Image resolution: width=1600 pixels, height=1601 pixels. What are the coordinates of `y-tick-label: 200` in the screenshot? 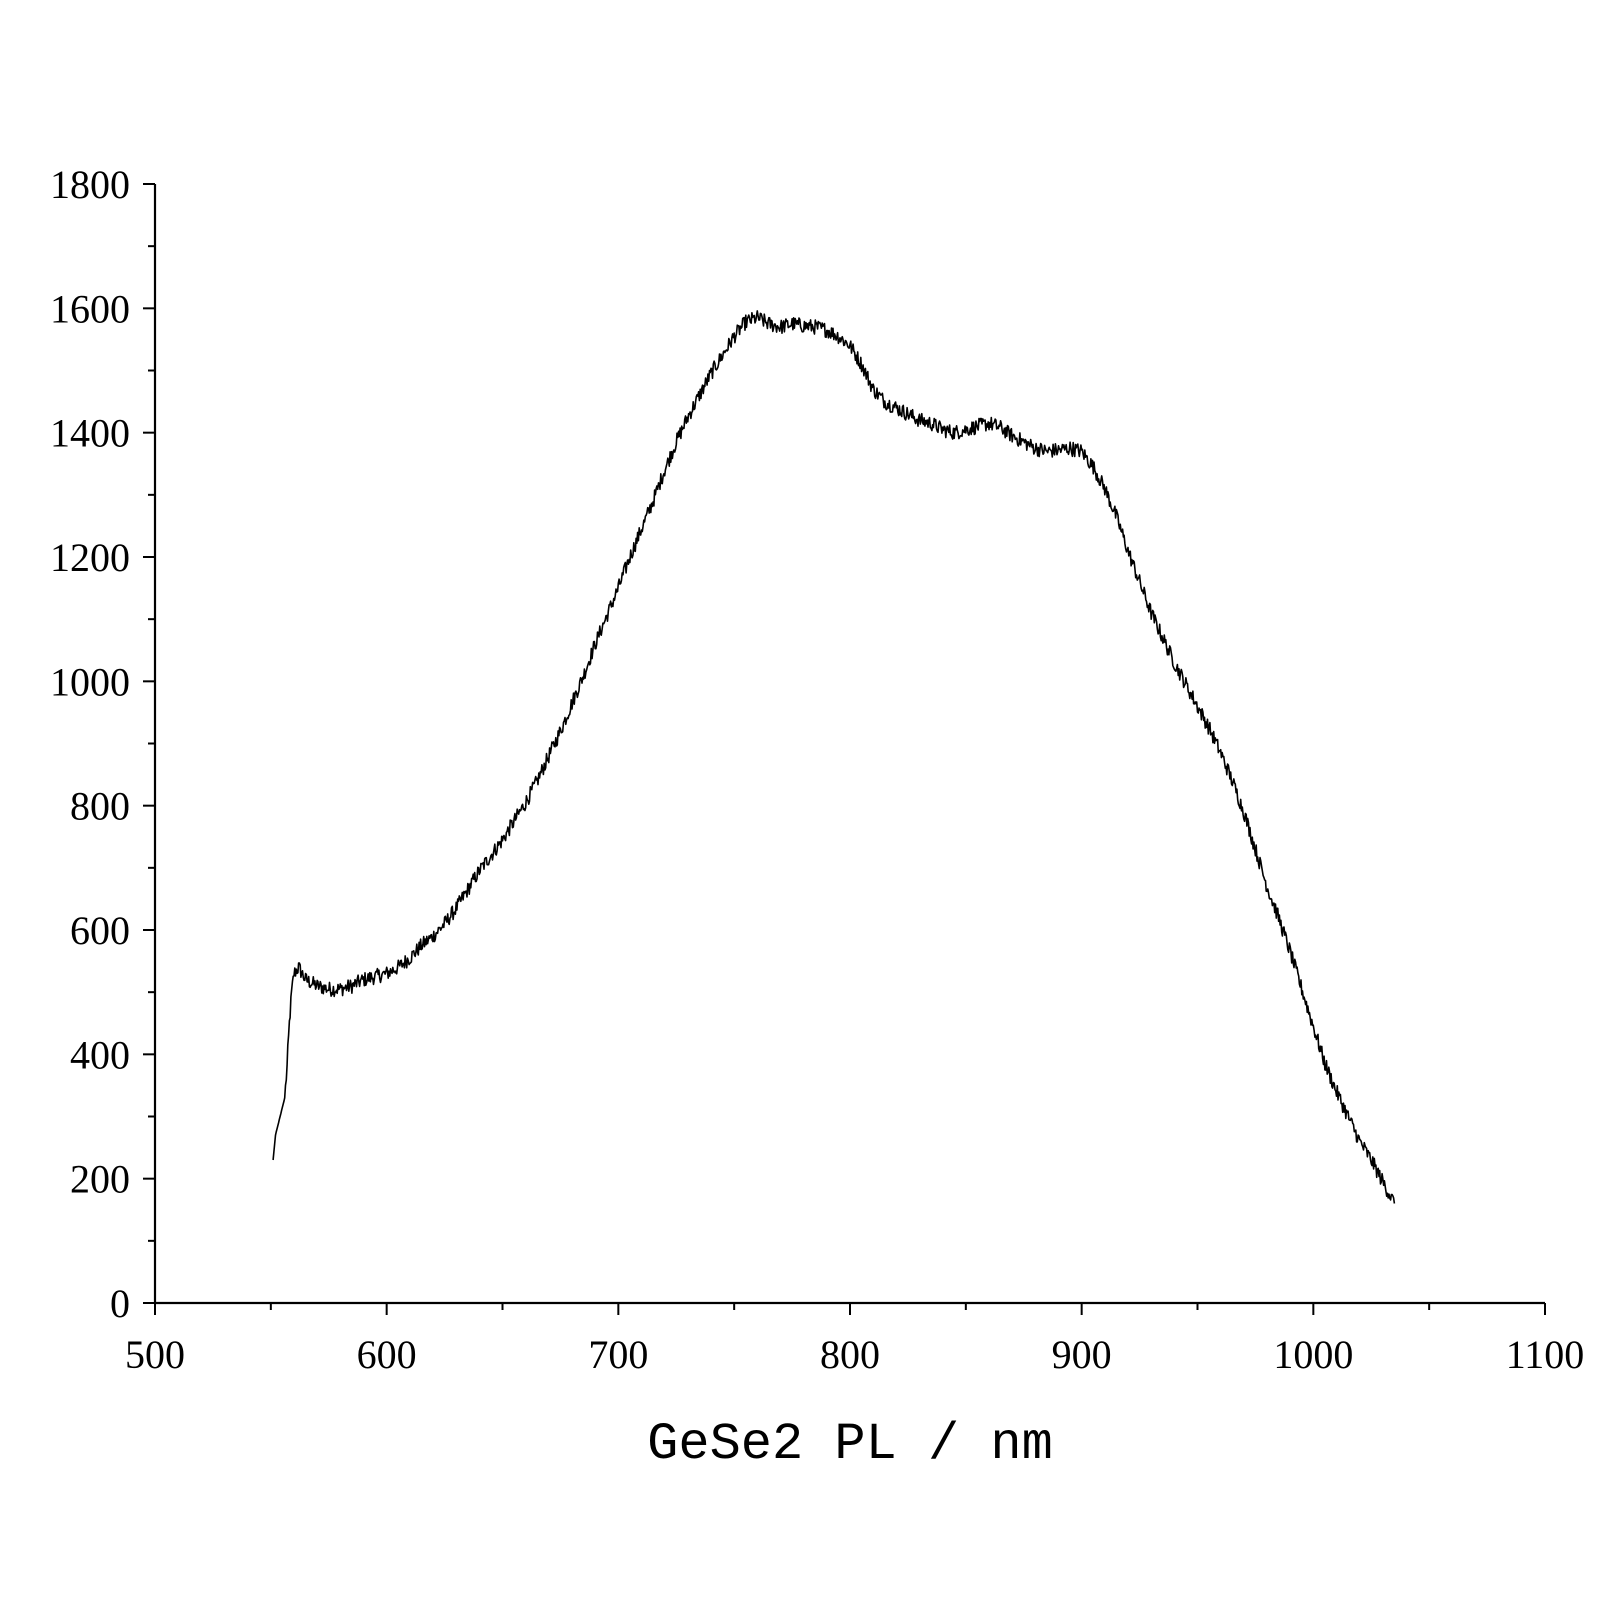 It's located at (100, 1179).